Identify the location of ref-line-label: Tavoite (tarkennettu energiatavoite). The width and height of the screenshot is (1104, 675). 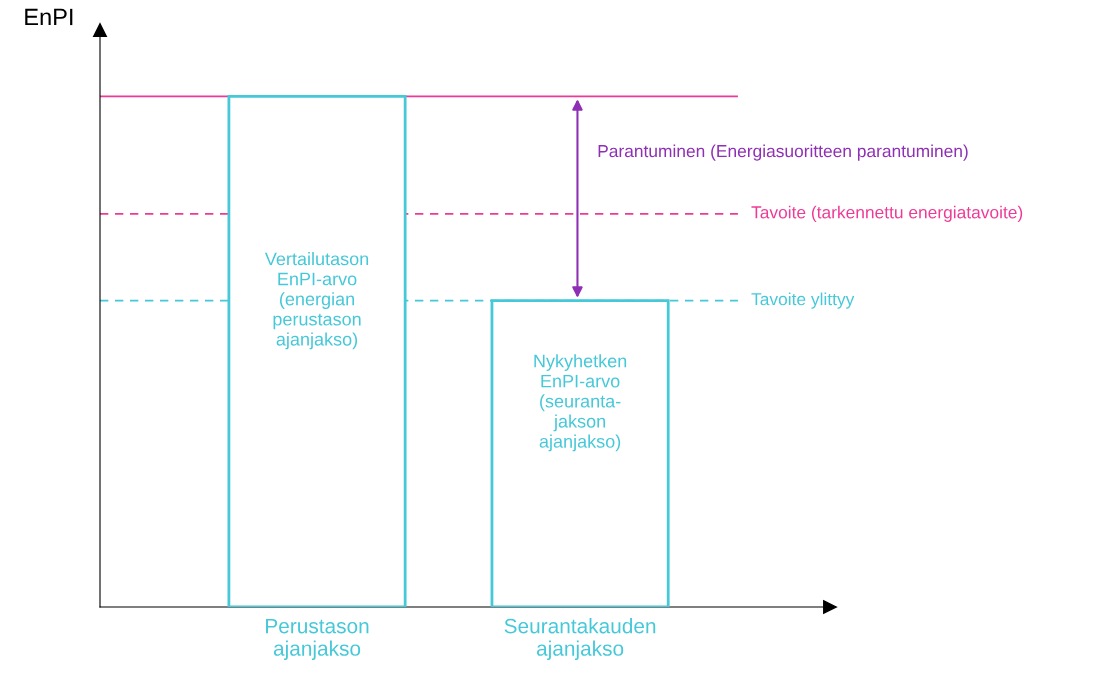
(887, 213).